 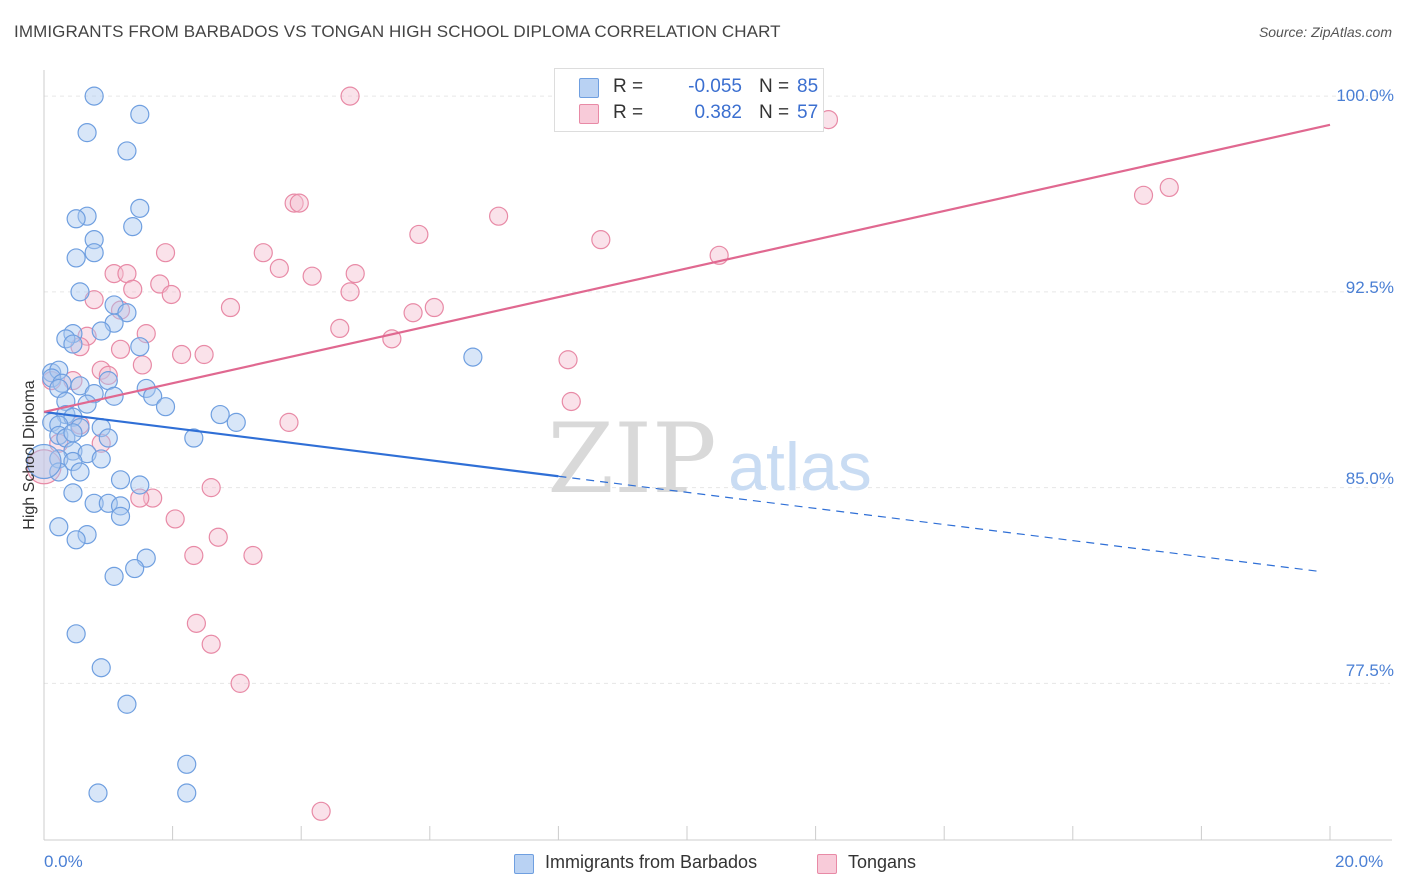 I want to click on legend-r-value: 0.382, so click(x=718, y=112).